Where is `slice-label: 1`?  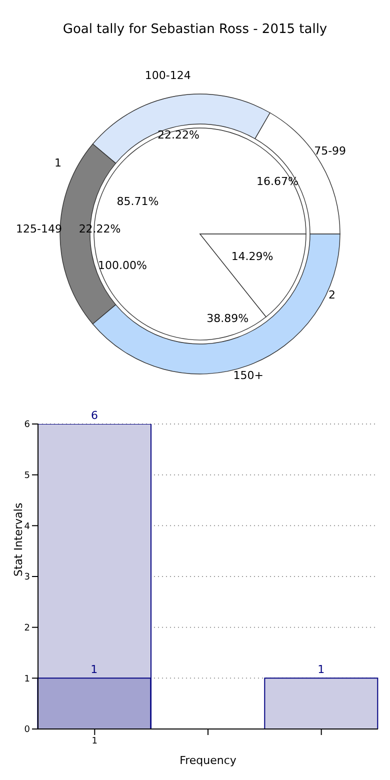 slice-label: 1 is located at coordinates (58, 163).